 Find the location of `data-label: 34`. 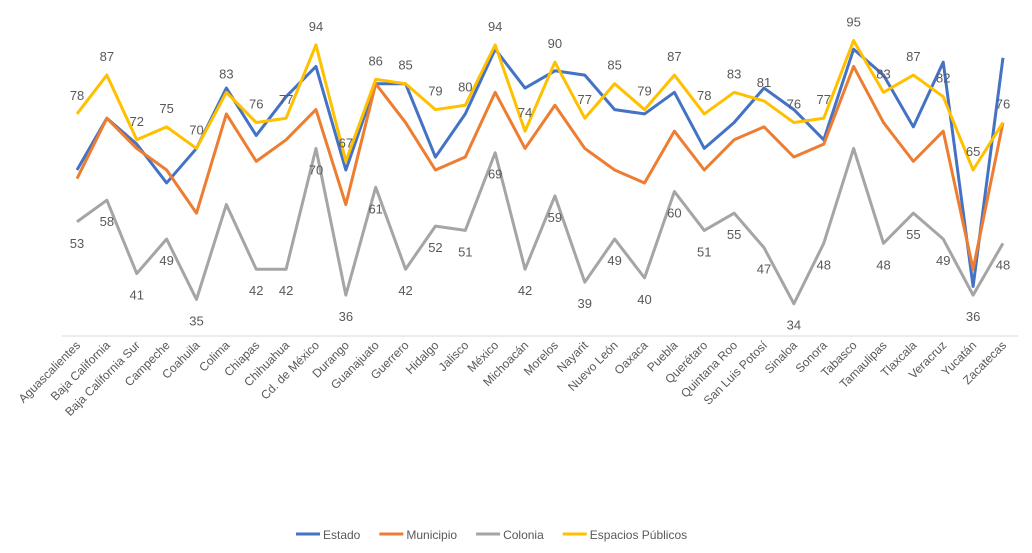

data-label: 34 is located at coordinates (794, 325).